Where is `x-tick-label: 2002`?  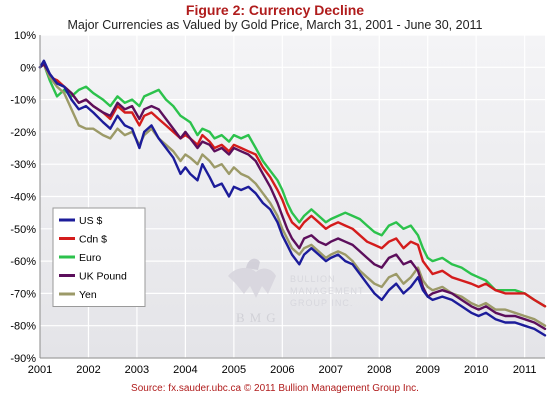 x-tick-label: 2002 is located at coordinates (88, 370).